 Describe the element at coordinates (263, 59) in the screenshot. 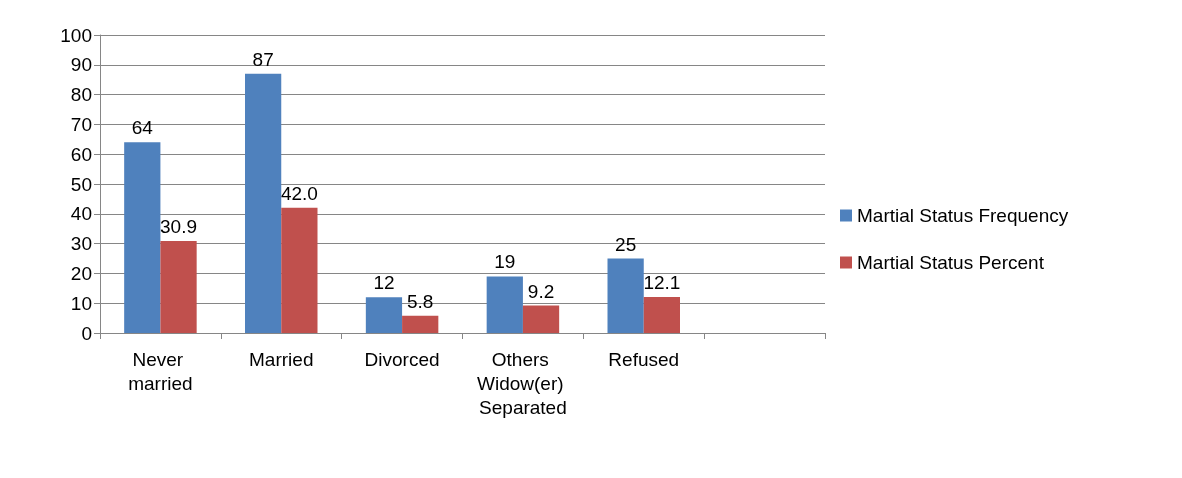

I see `data-label: 87` at that location.